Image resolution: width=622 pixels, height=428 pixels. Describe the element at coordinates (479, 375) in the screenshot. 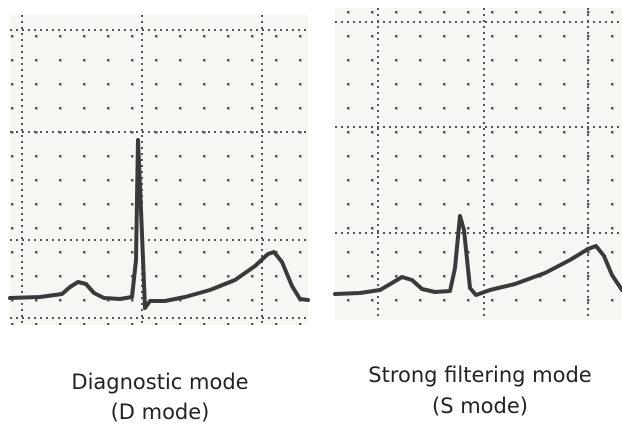

I see `caption: Strong filtering mode` at that location.